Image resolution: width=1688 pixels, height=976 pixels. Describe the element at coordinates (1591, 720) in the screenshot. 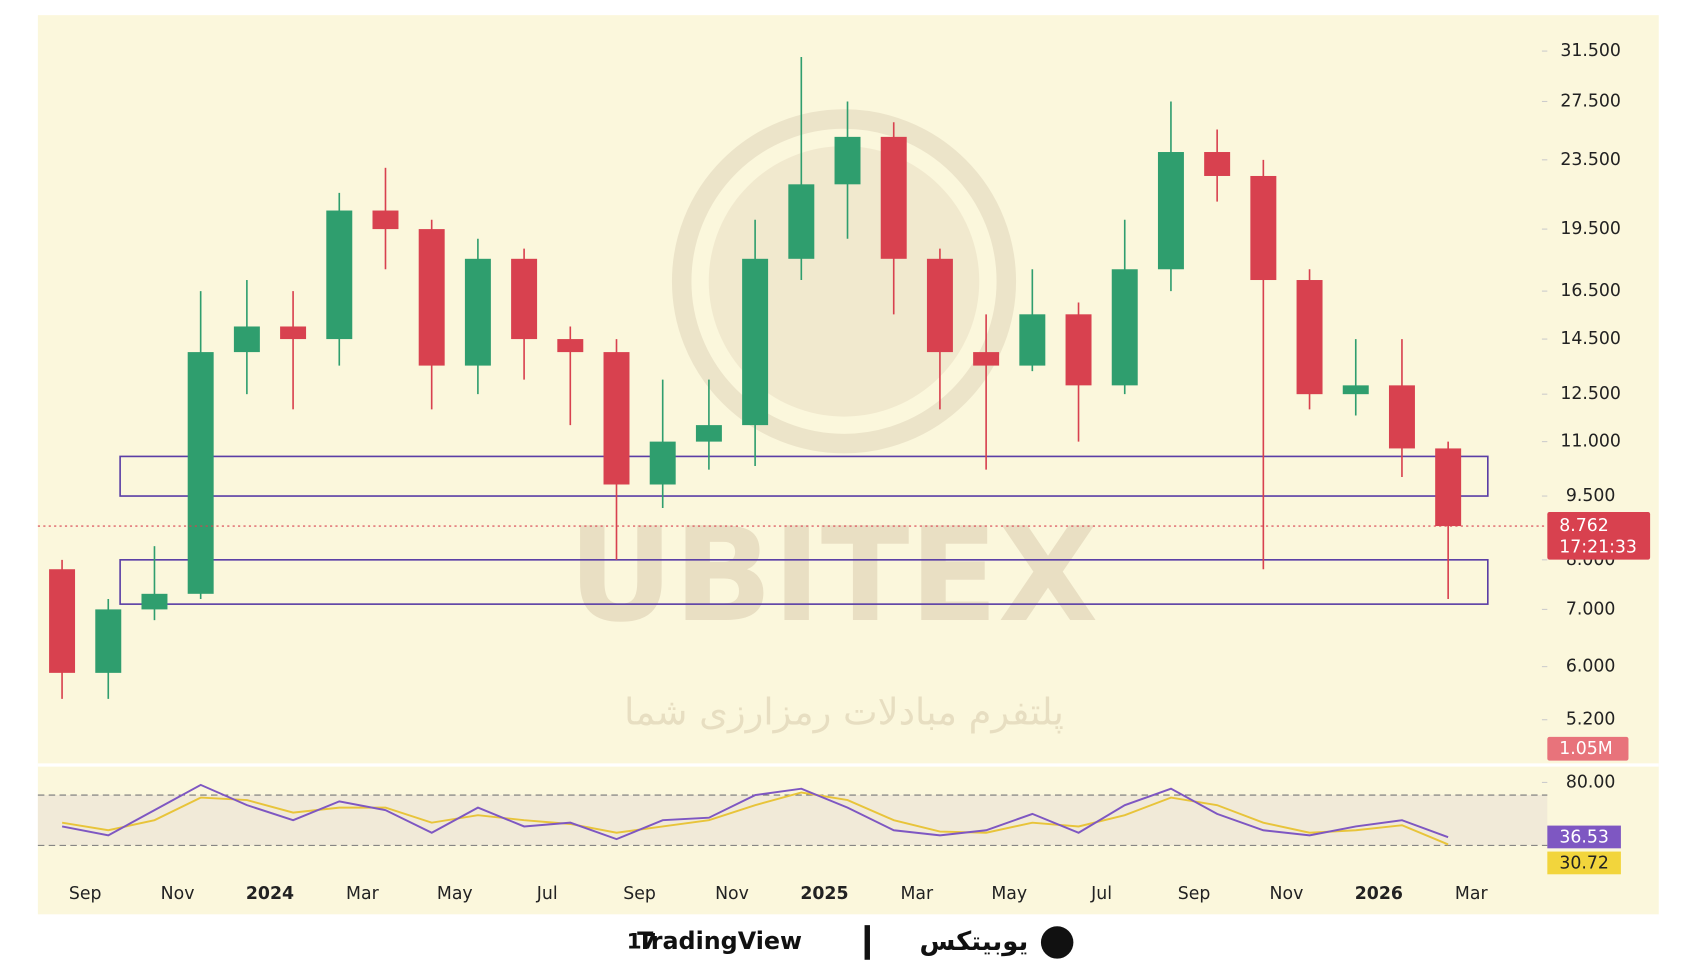

I see `y-tick-label: 5.200` at that location.